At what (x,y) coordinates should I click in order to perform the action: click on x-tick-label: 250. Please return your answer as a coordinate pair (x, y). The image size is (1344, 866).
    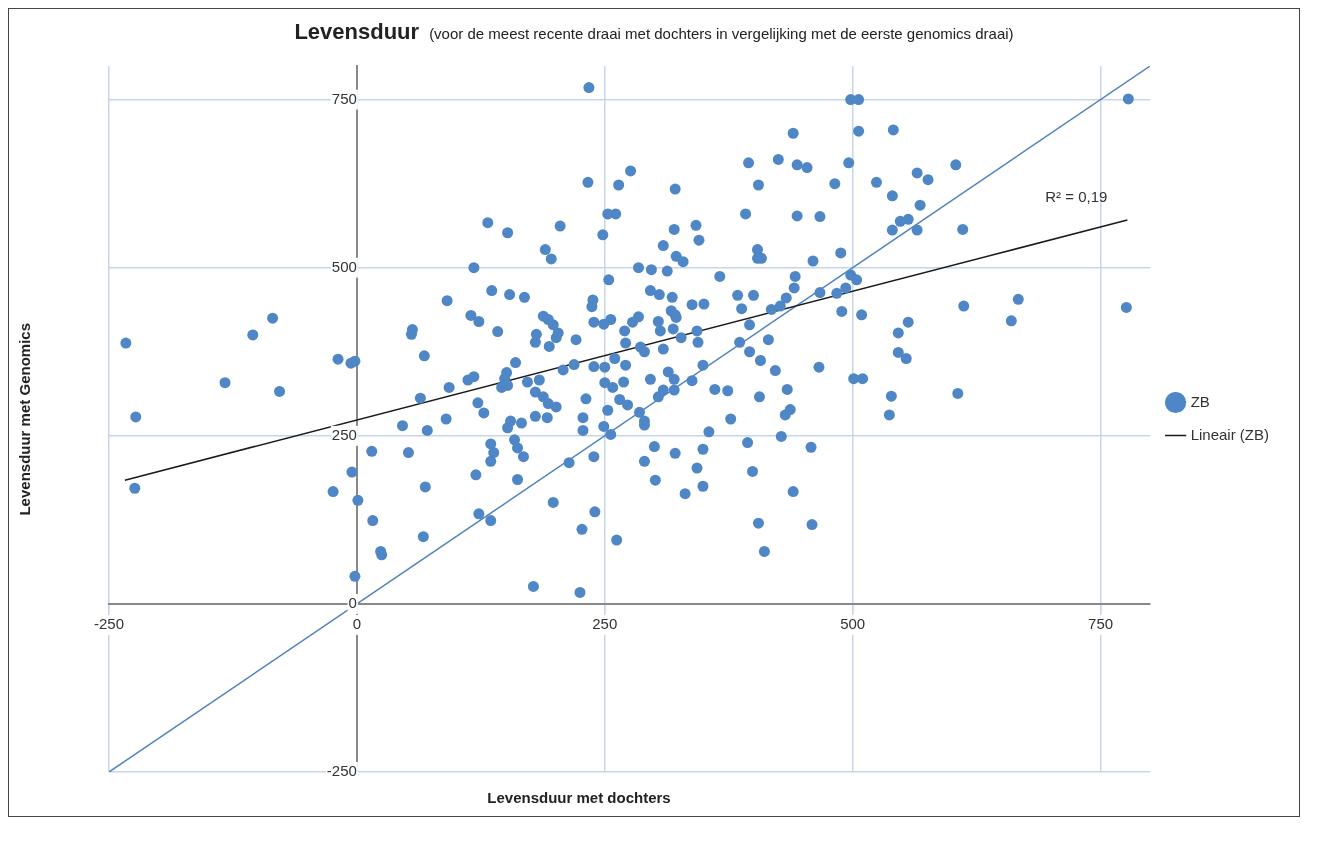
    Looking at the image, I should click on (605, 624).